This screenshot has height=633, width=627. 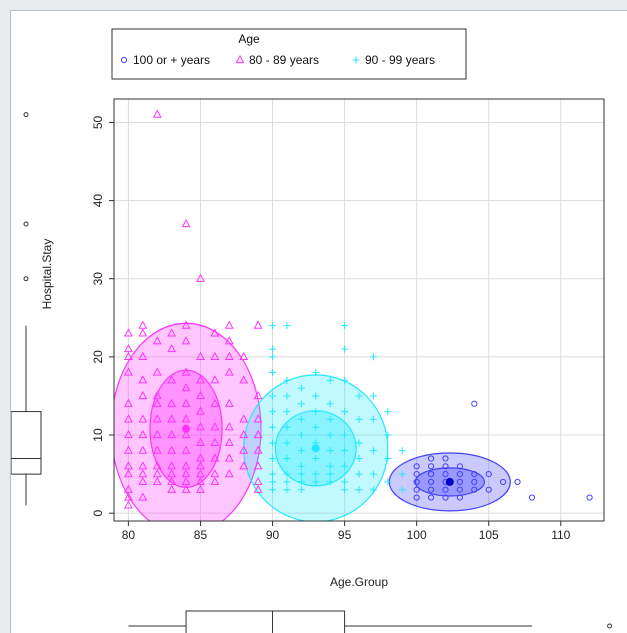 I want to click on y-tick-label: 10, so click(x=98, y=435).